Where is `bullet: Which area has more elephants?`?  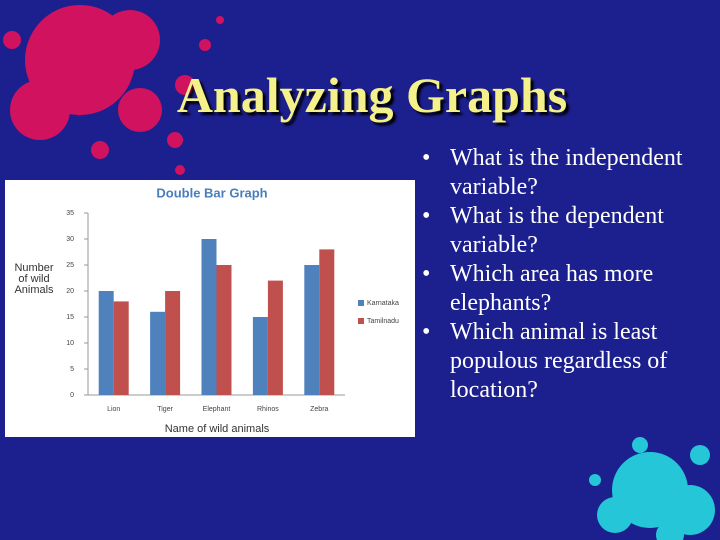
bullet: Which area has more elephants? is located at coordinates (567, 289).